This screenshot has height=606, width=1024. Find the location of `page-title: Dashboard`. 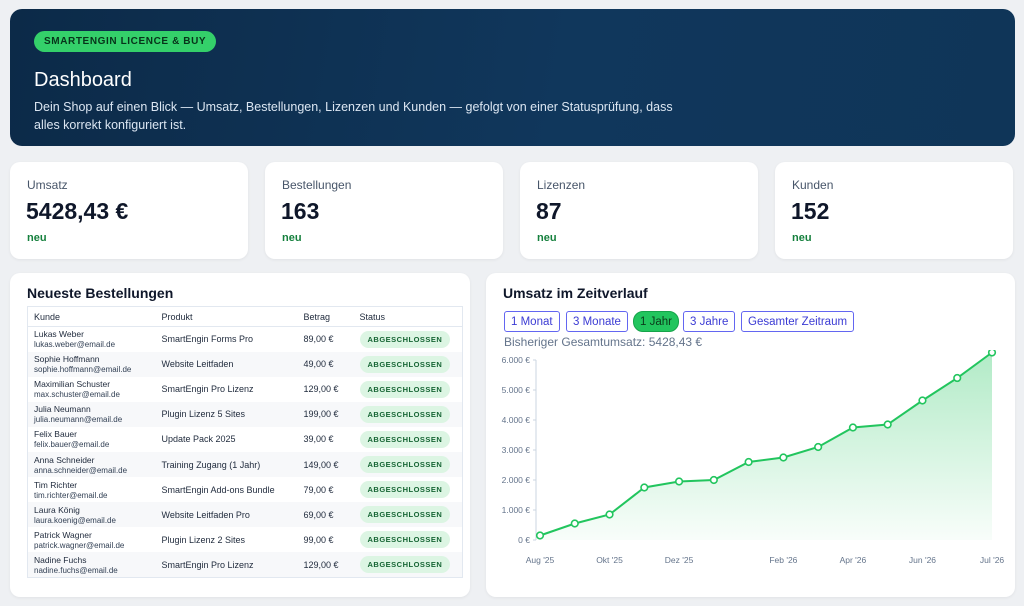

page-title: Dashboard is located at coordinates (83, 80).